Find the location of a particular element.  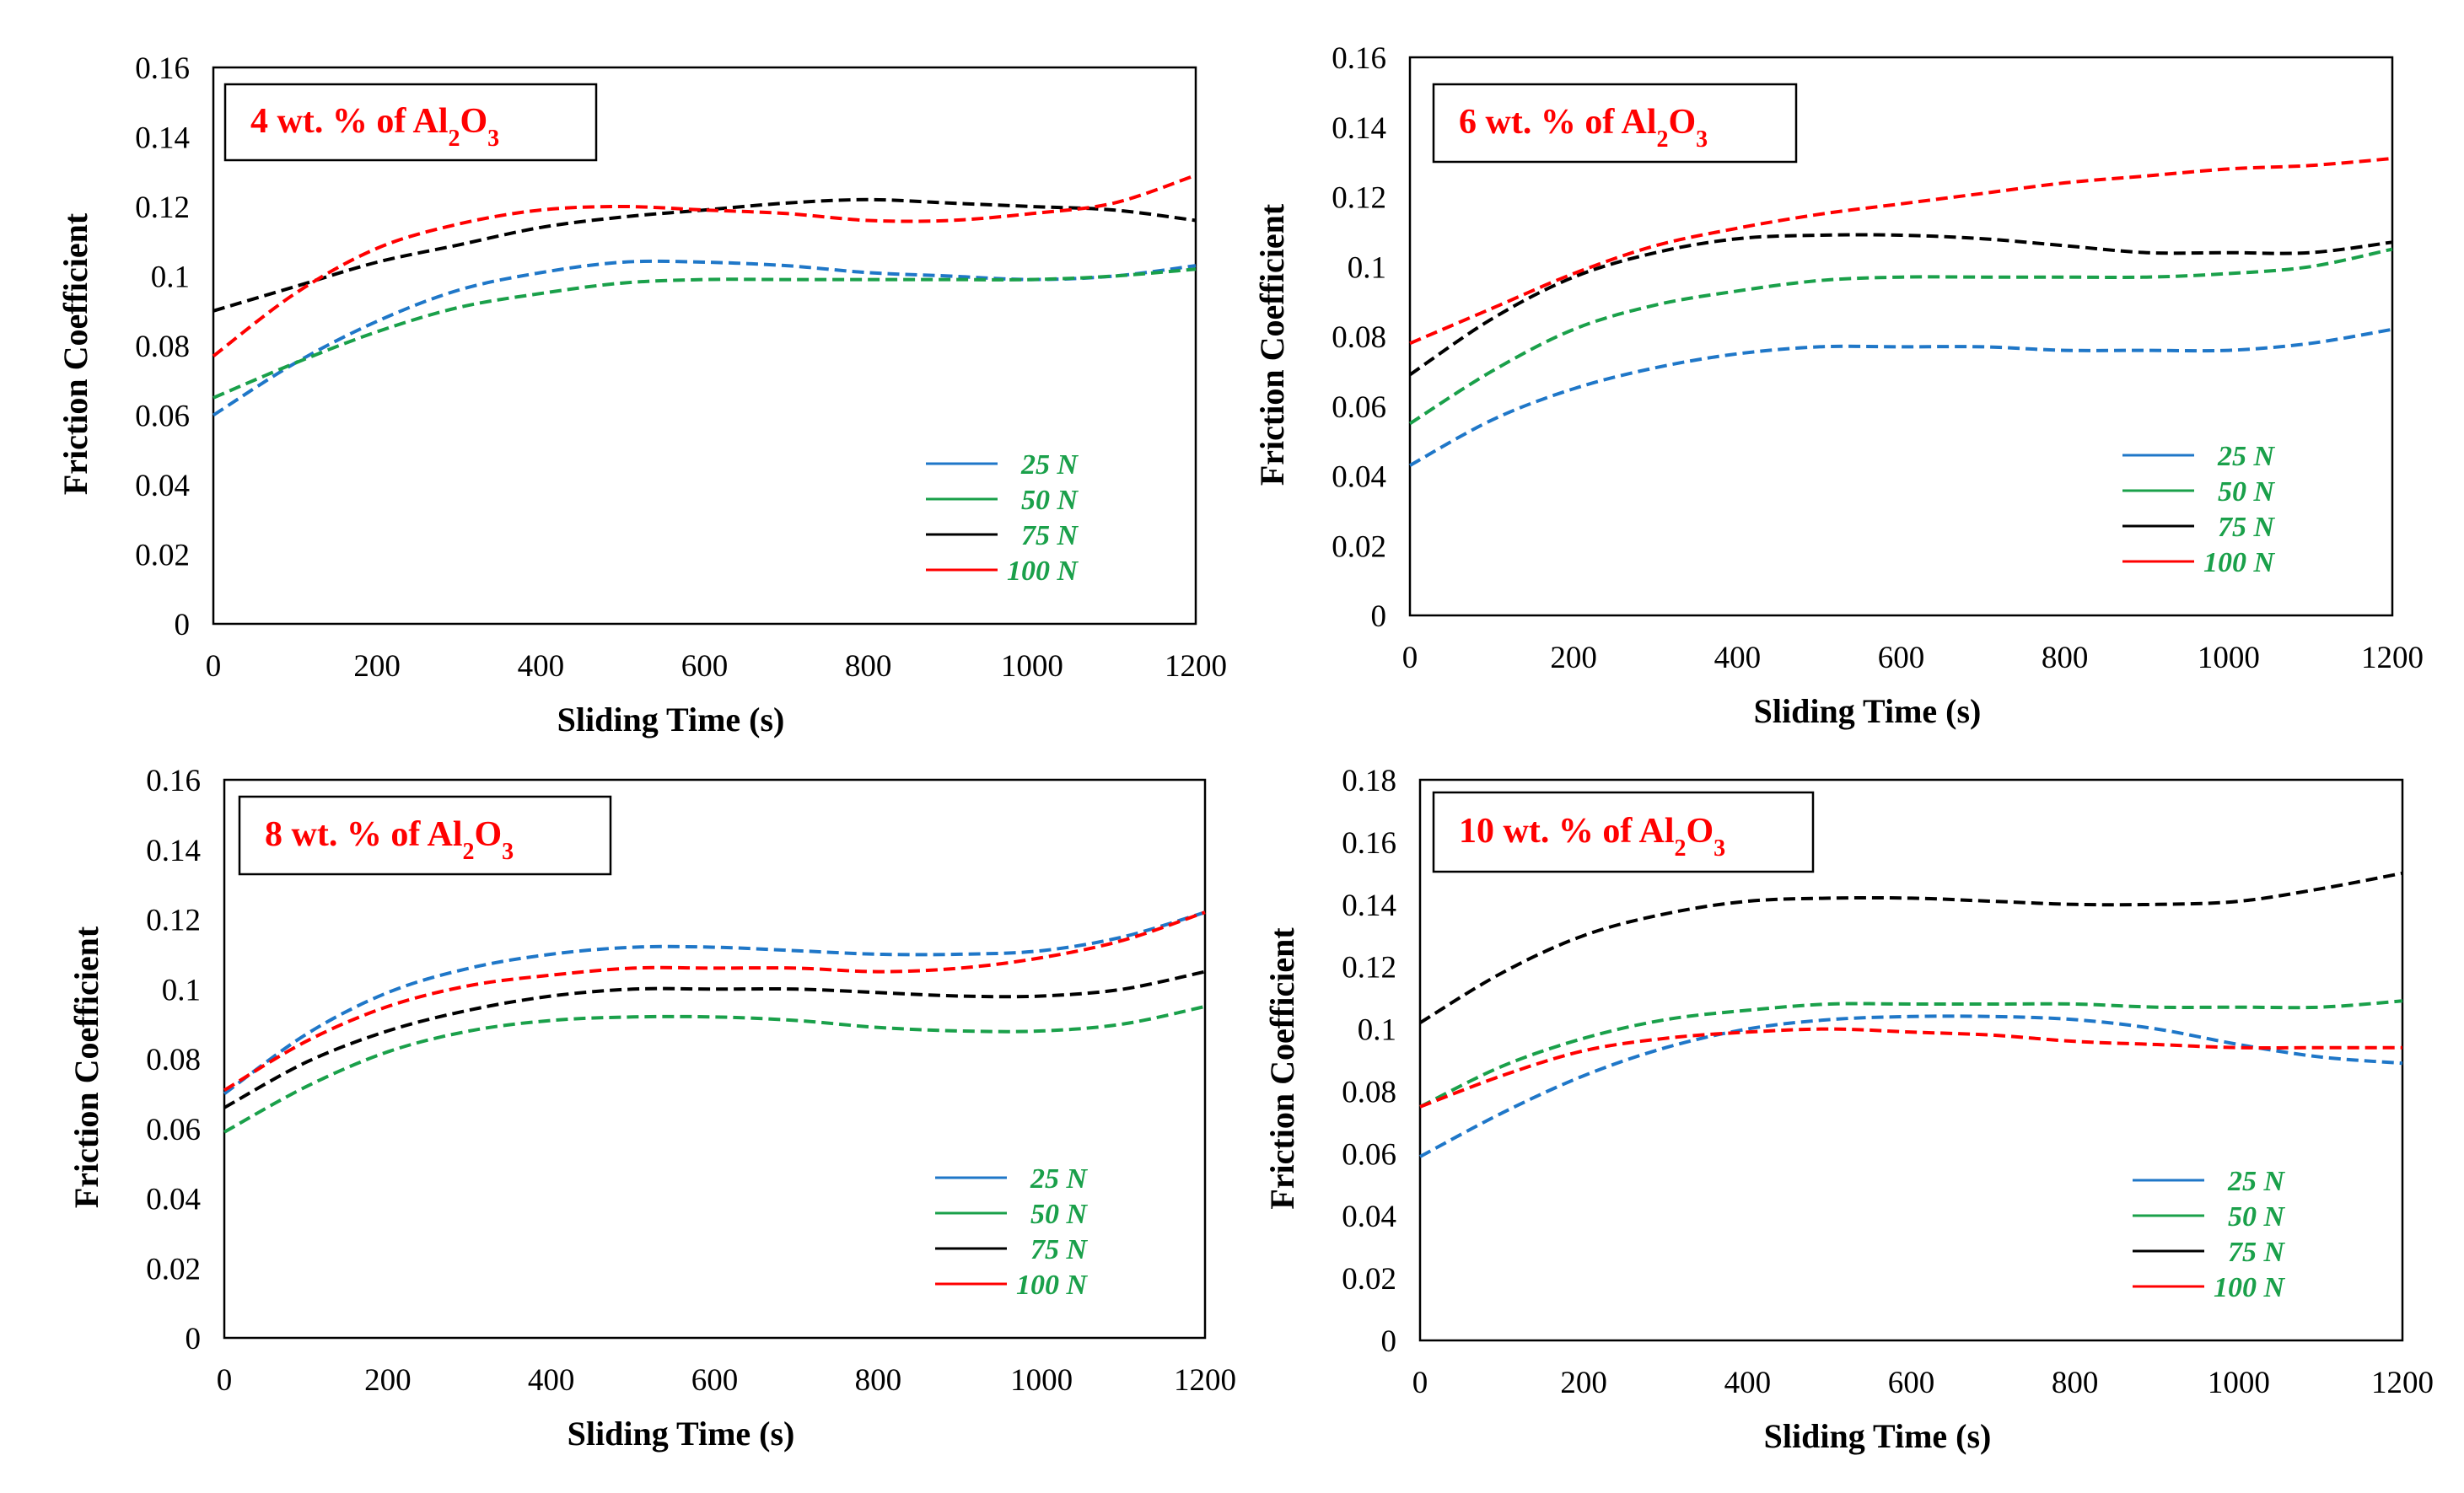

chart-title-prefix: 4 wt. % of Al is located at coordinates (349, 121).